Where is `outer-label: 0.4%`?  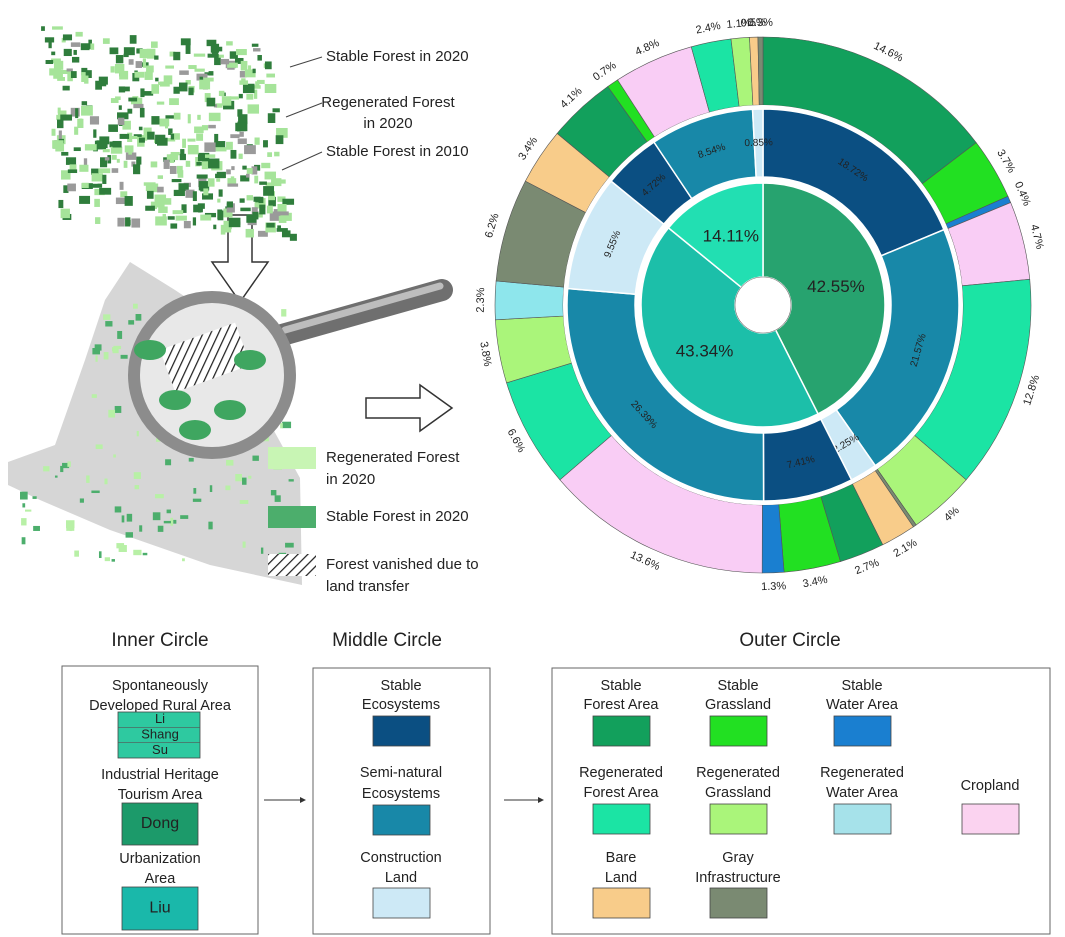 outer-label: 0.4% is located at coordinates (1022, 194).